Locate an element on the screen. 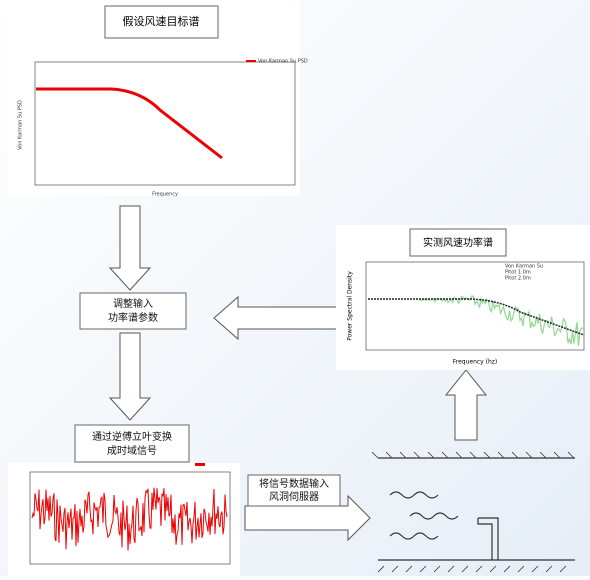  psd-curve is located at coordinates (129, 123).